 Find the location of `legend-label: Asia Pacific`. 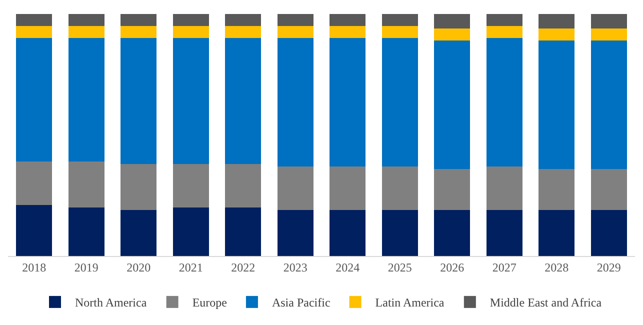

legend-label: Asia Pacific is located at coordinates (301, 303).